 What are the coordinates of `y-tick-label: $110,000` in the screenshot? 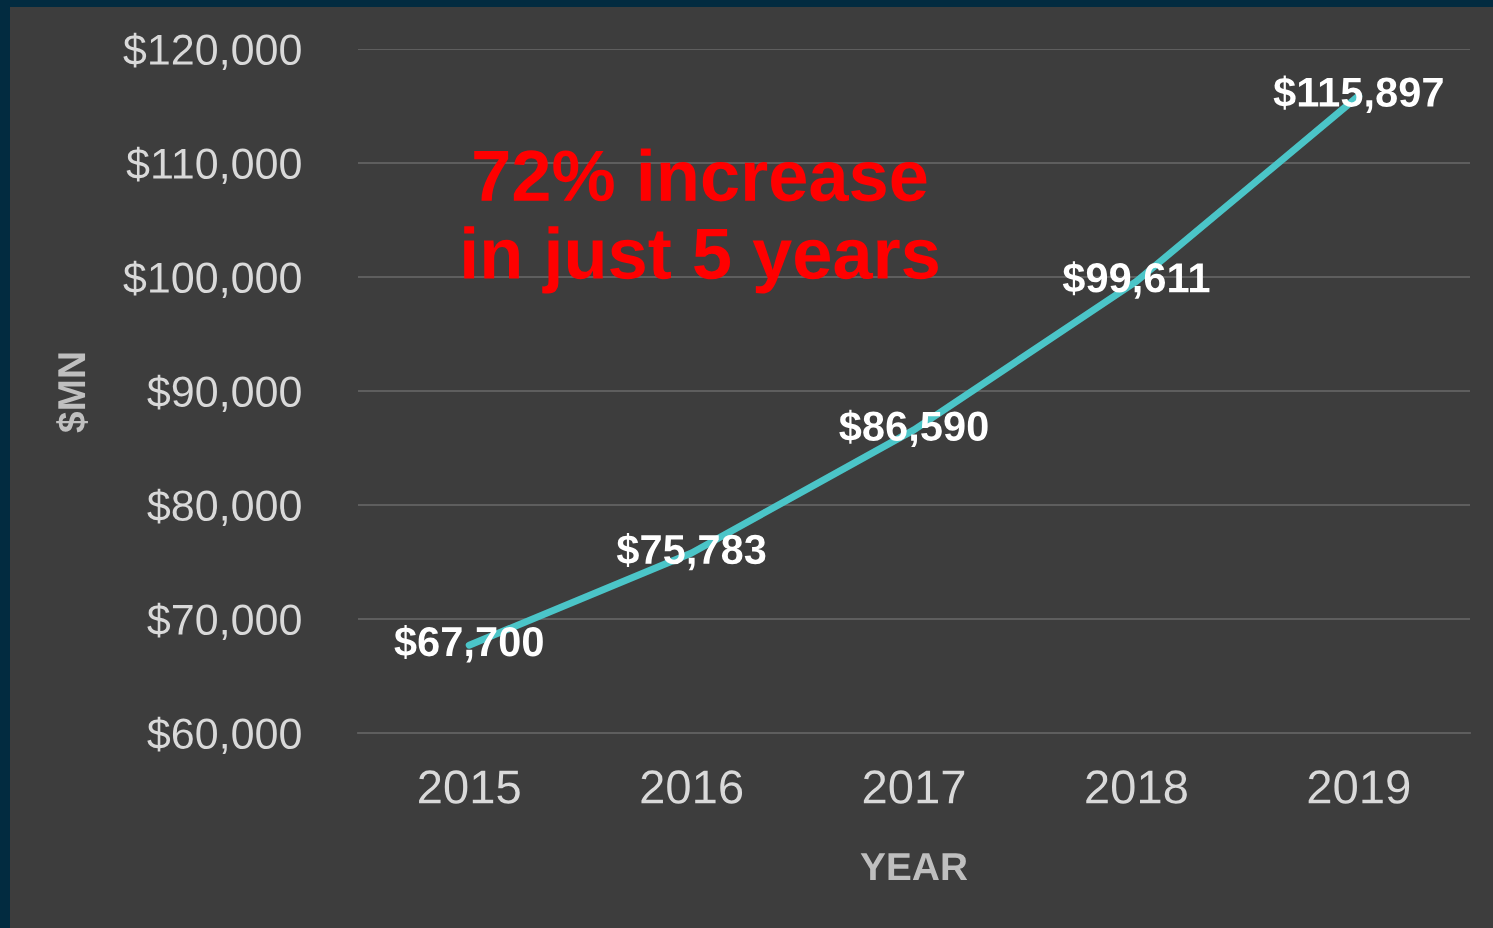 It's located at (213, 165).